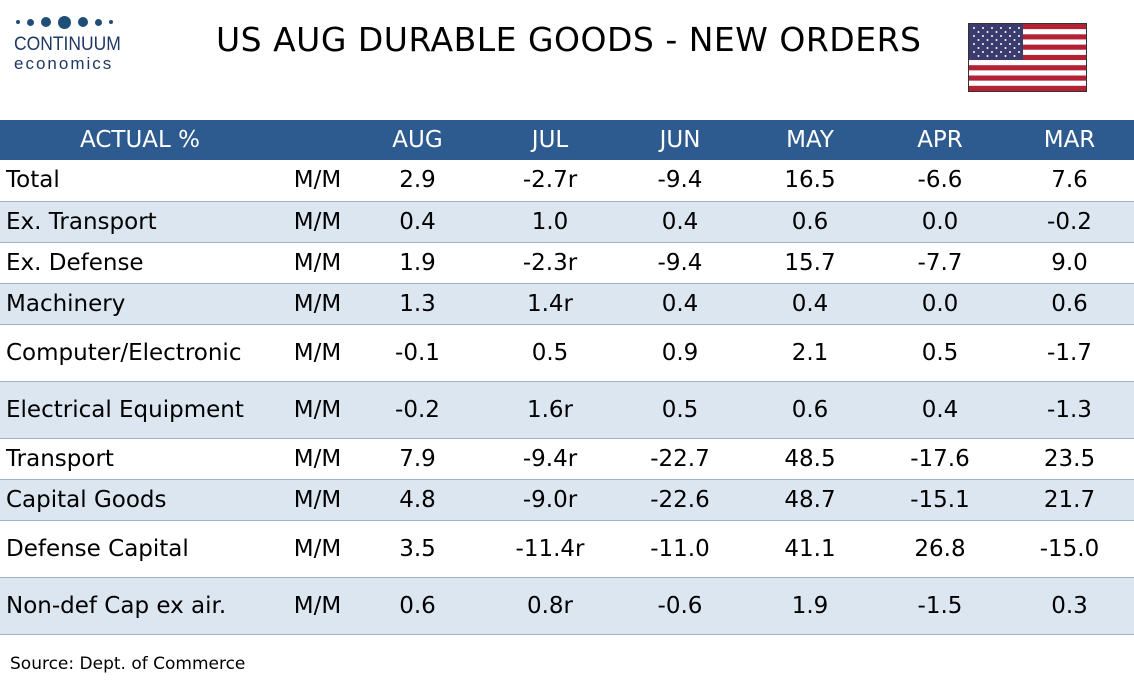 This screenshot has height=680, width=1134. Describe the element at coordinates (940, 140) in the screenshot. I see `header-apr: APR` at that location.